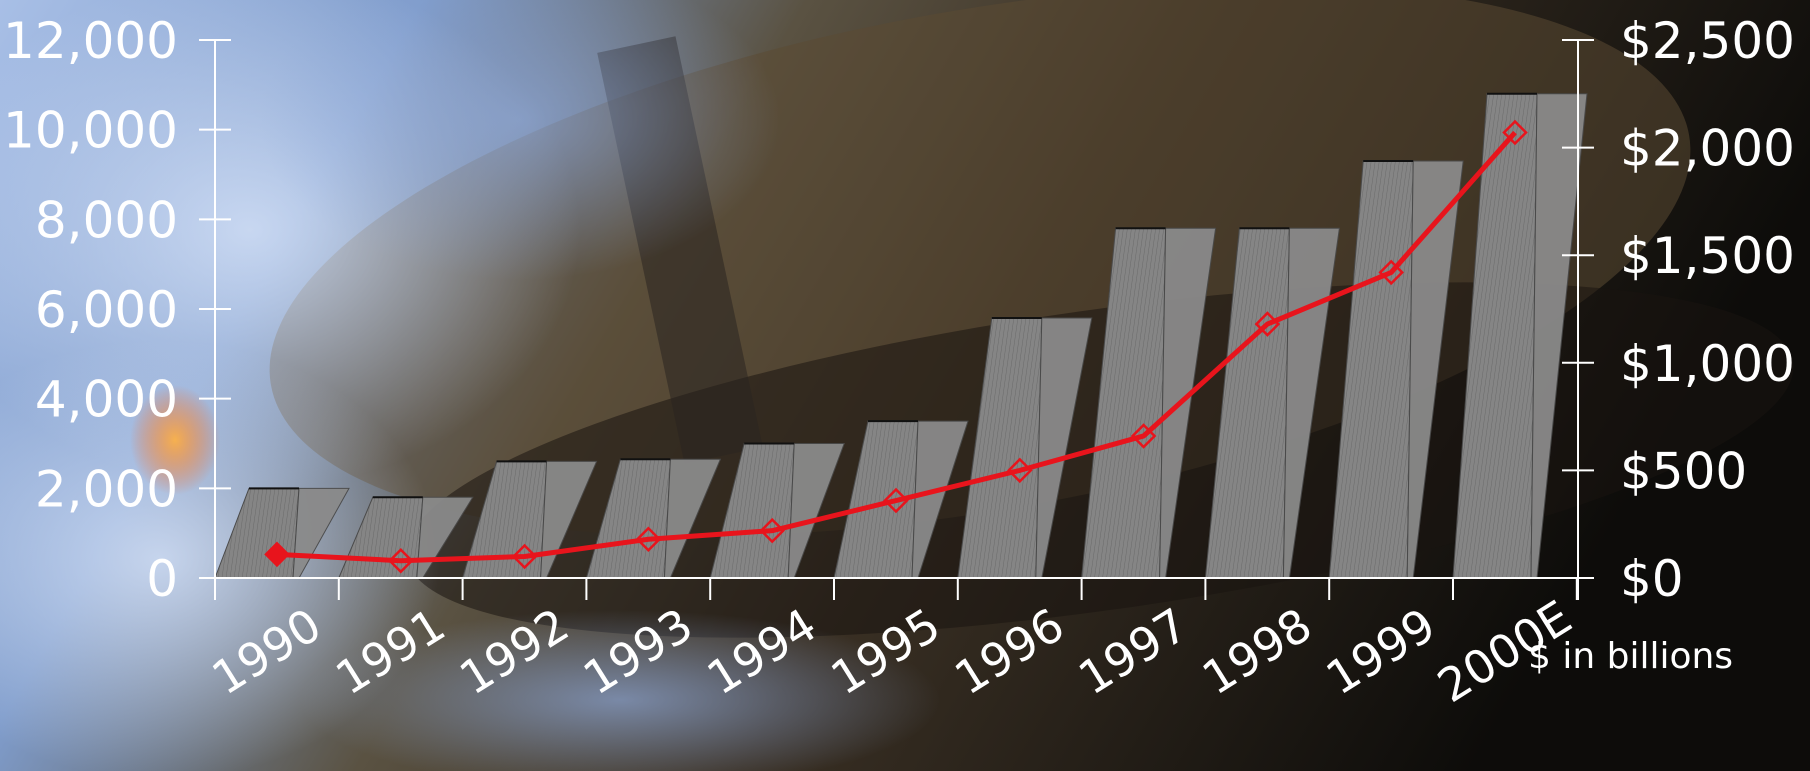 This screenshot has height=771, width=1810. I want to click on y-left-tick-label: 12,000, so click(90, 41).